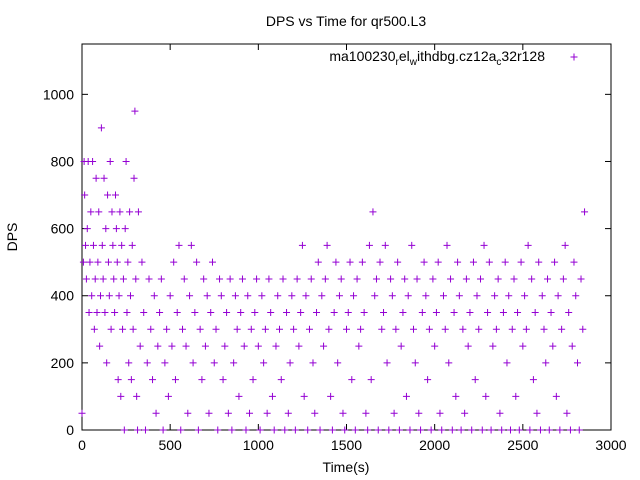 This screenshot has height=480, width=640. What do you see at coordinates (457, 56) in the screenshot?
I see `legend-label-part: ithdbg.cz12a` at bounding box center [457, 56].